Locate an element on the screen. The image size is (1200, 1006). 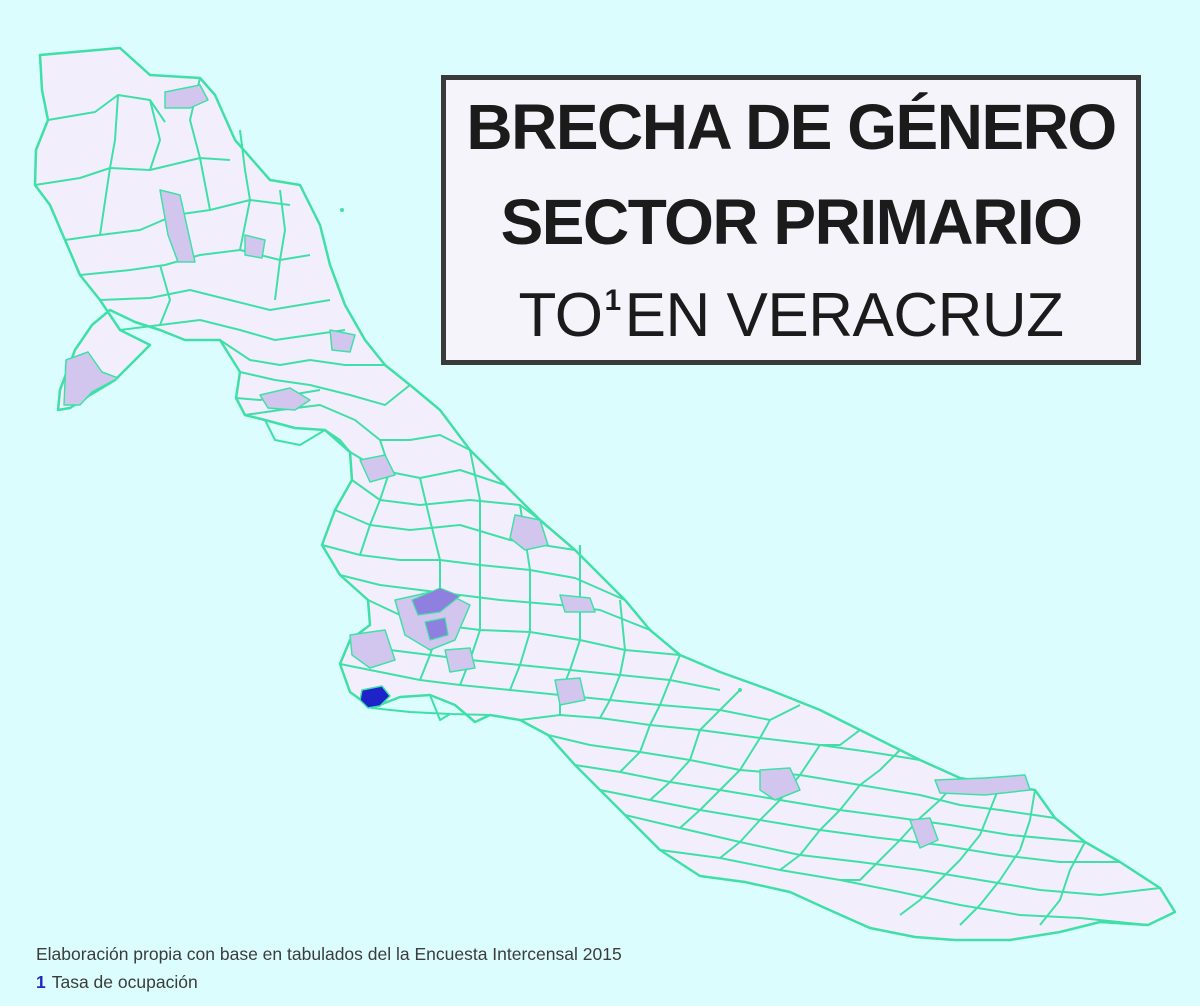
municipio-max is located at coordinates (375, 697).